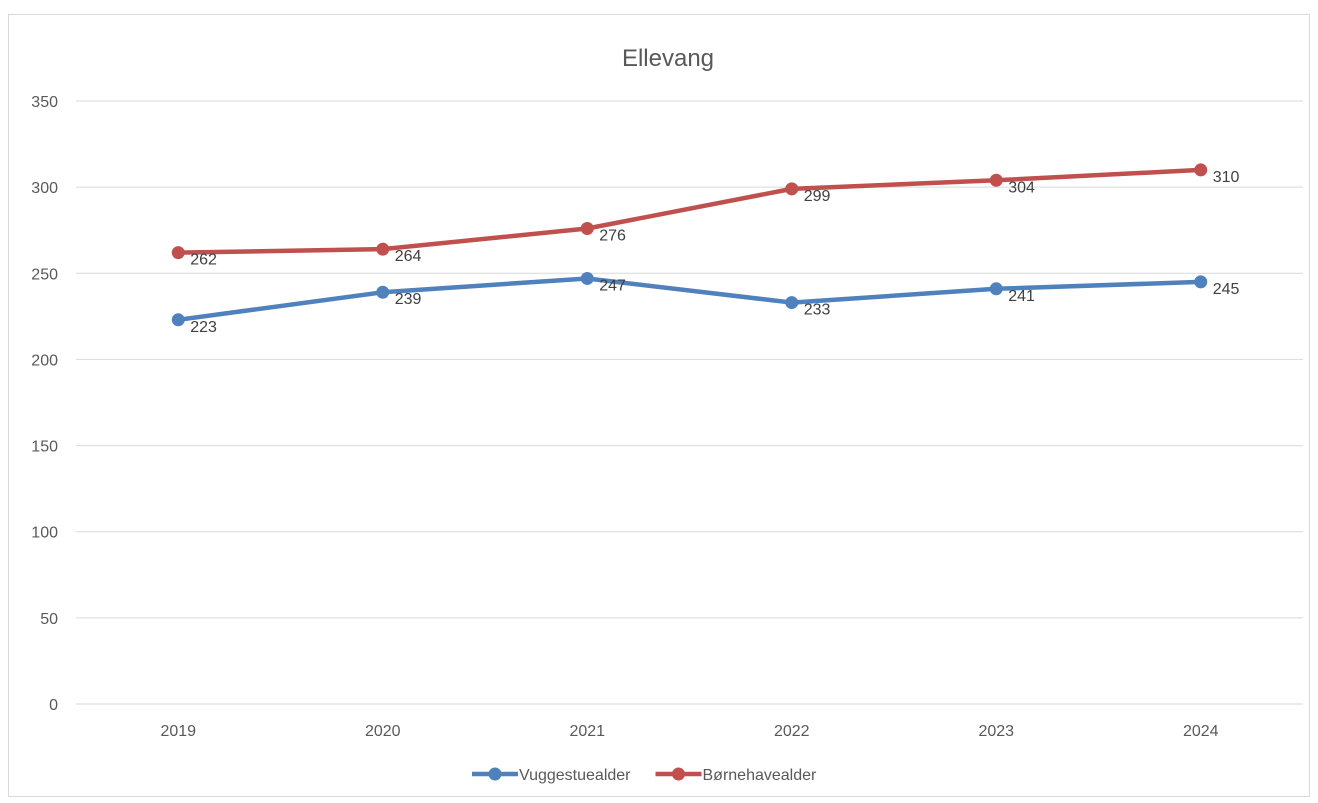  What do you see at coordinates (1021, 187) in the screenshot?
I see `data-label: 304` at bounding box center [1021, 187].